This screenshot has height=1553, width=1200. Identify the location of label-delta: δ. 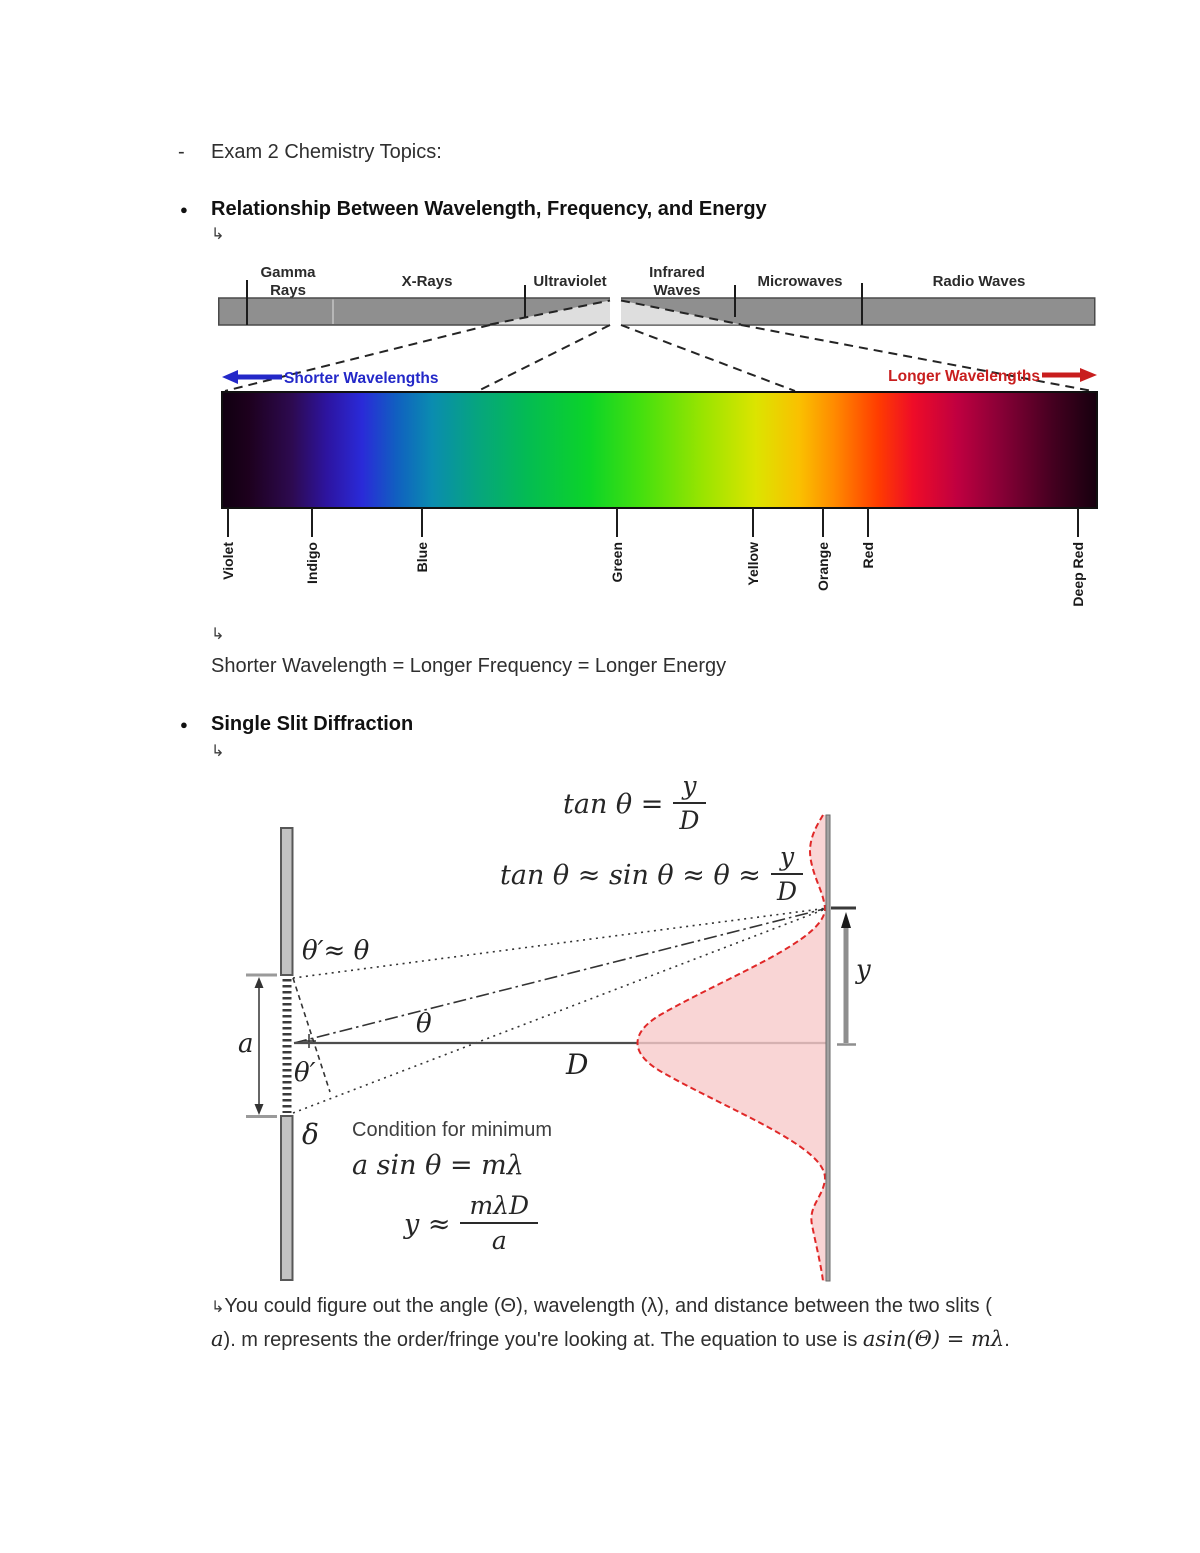
(310, 1134).